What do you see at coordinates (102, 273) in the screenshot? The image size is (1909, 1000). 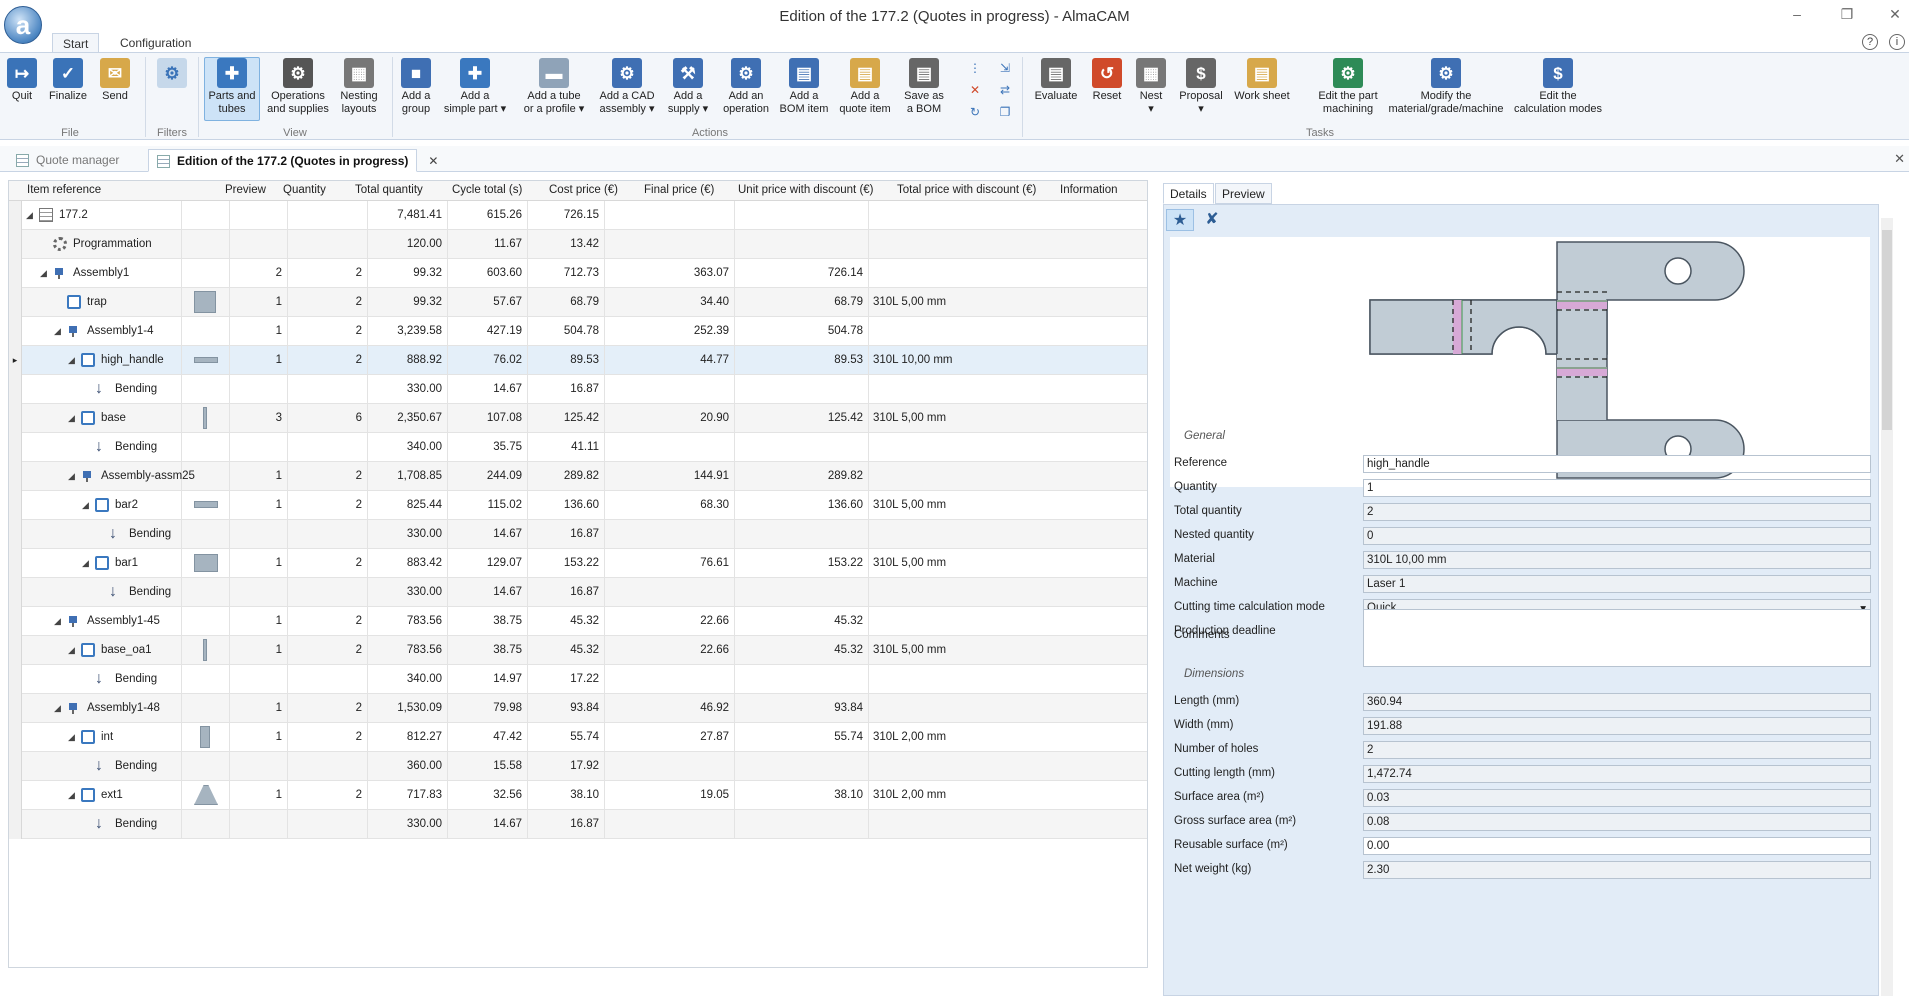 I see `cell-item-reference: ◢ Assembly1` at bounding box center [102, 273].